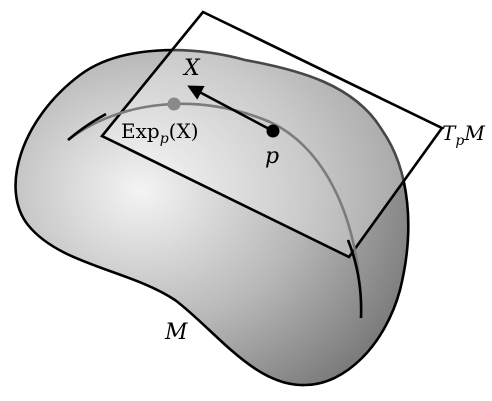 The image size is (492, 401). I want to click on label-vector-X: X, so click(191, 68).